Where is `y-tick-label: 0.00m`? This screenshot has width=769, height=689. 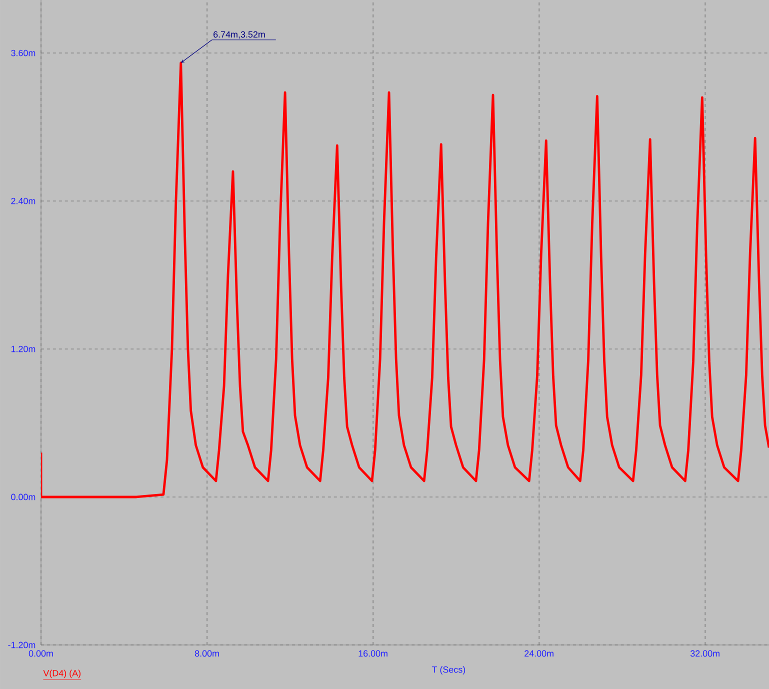 y-tick-label: 0.00m is located at coordinates (23, 497).